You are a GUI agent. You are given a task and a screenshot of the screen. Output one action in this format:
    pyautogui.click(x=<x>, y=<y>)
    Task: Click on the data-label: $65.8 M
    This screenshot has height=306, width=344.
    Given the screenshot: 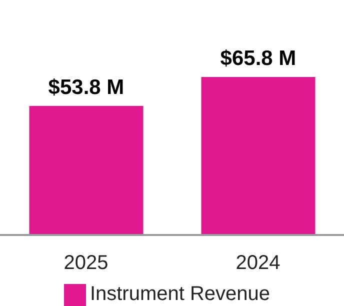 What is the action you would take?
    pyautogui.click(x=258, y=58)
    